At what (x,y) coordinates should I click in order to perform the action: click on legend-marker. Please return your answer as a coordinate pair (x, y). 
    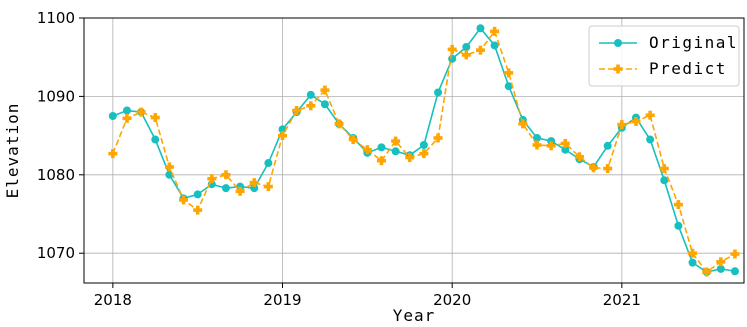
    Looking at the image, I should click on (618, 43).